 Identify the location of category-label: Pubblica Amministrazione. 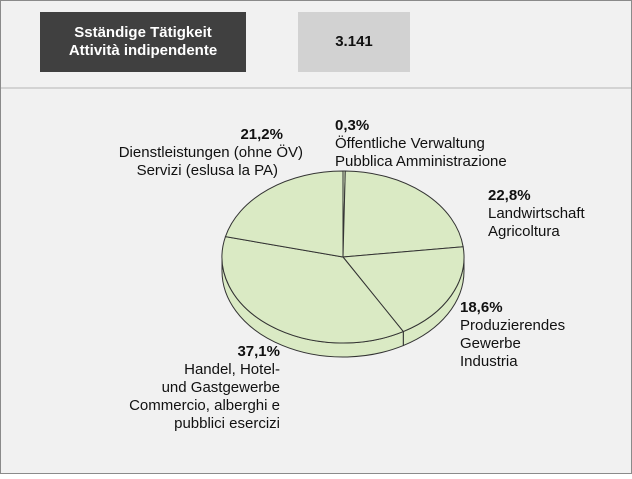
(421, 161).